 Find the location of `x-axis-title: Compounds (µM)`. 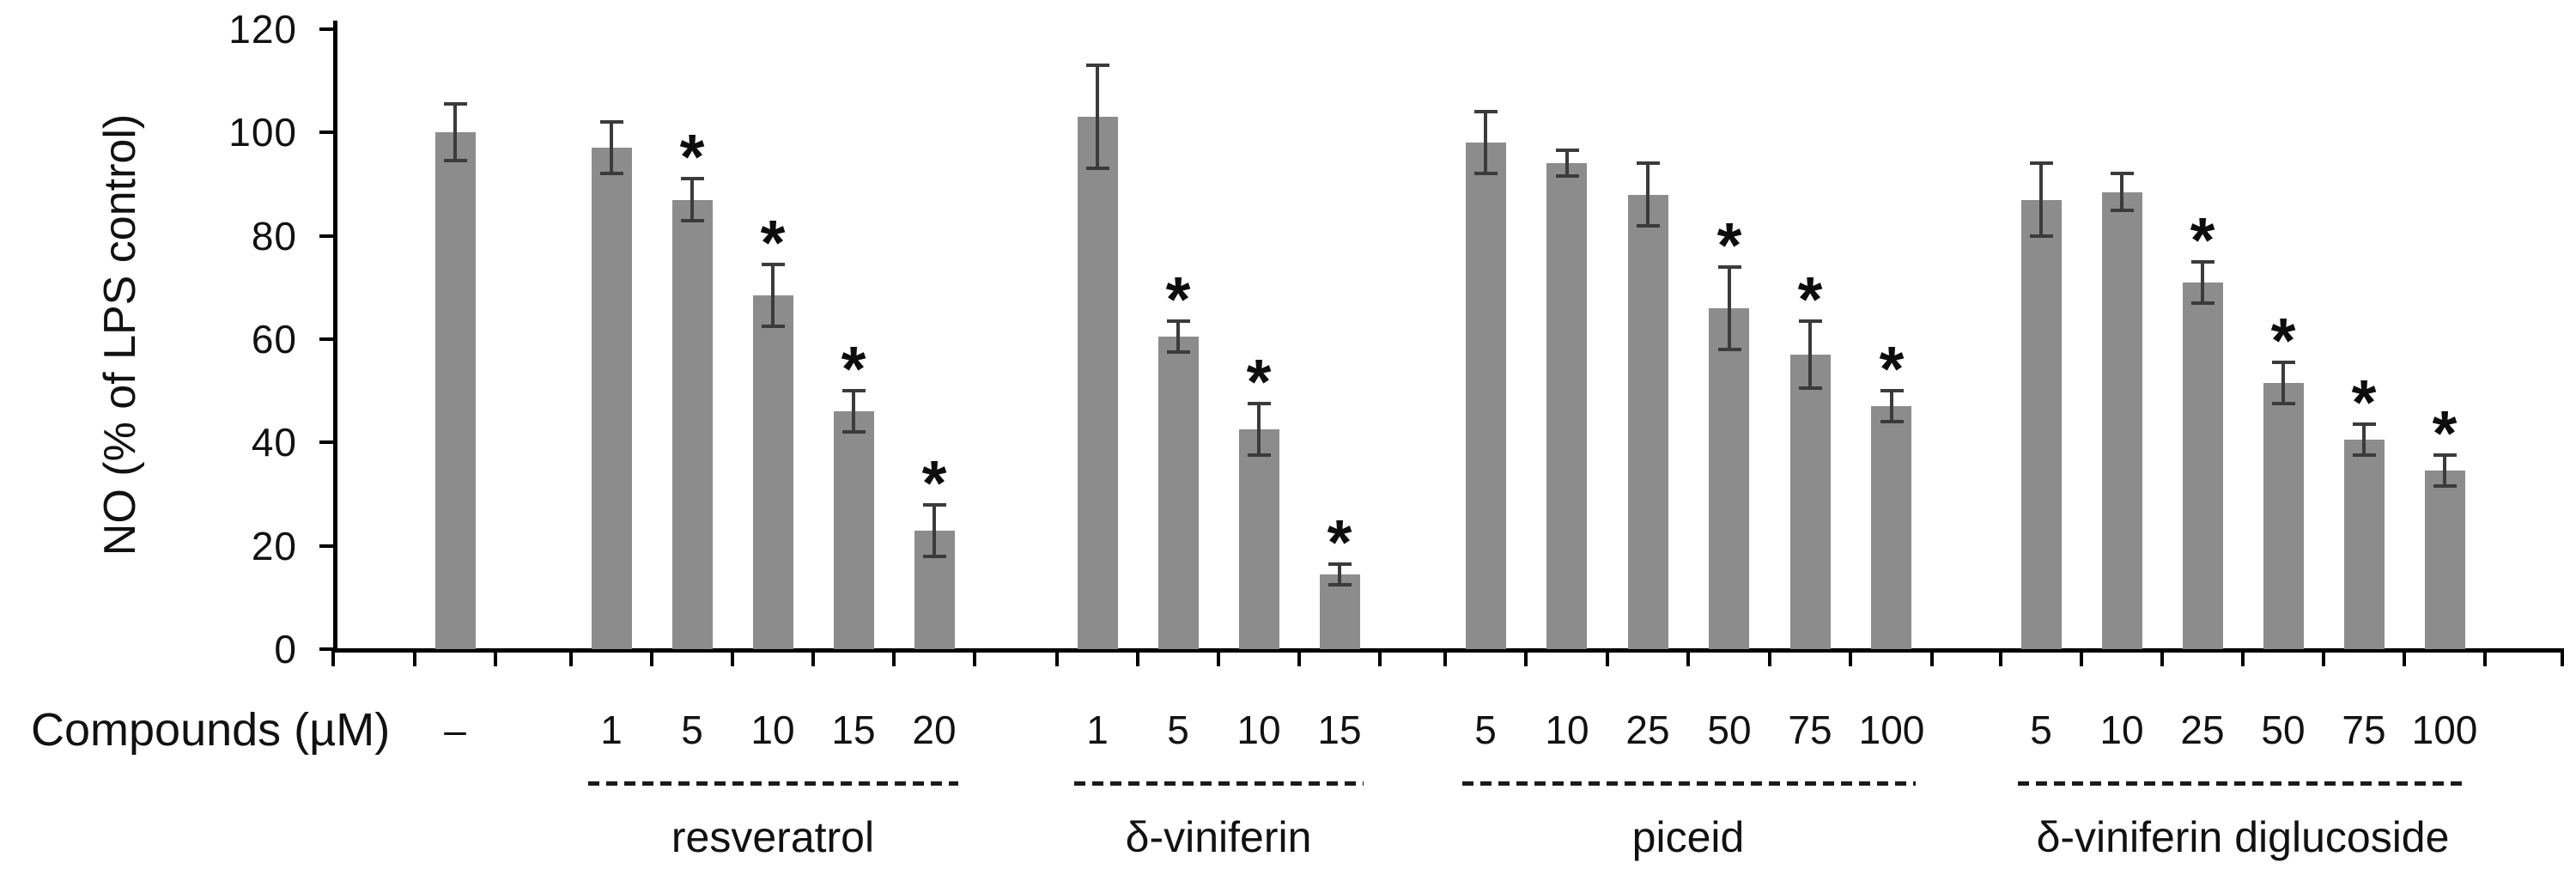

x-axis-title: Compounds (µM) is located at coordinates (211, 730).